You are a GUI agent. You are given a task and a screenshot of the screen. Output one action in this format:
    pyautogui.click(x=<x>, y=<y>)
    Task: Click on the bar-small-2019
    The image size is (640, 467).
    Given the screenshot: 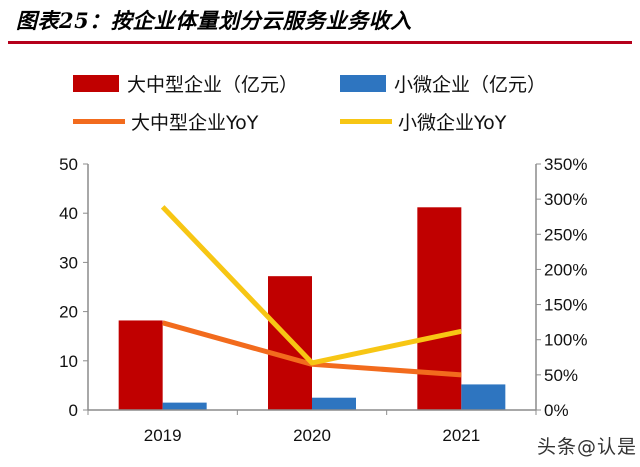 What is the action you would take?
    pyautogui.click(x=184, y=406)
    